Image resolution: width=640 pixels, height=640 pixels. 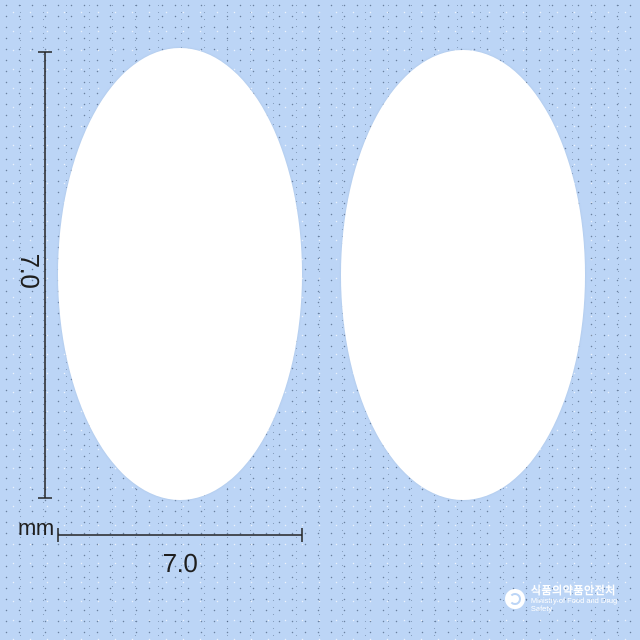 What do you see at coordinates (574, 605) in the screenshot?
I see `logo-english-text: Ministry of Food and Drug Safety` at bounding box center [574, 605].